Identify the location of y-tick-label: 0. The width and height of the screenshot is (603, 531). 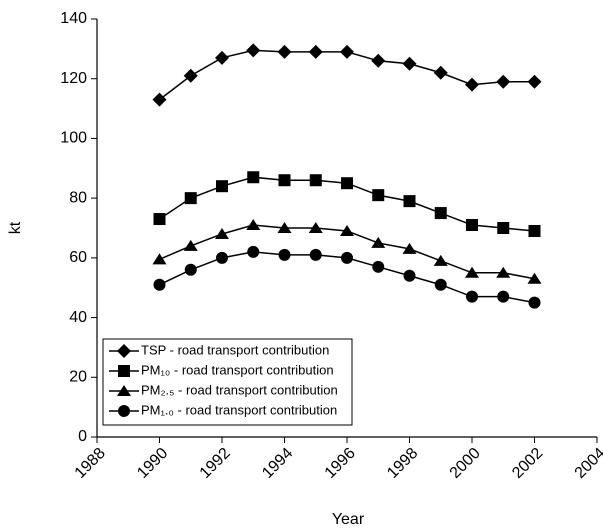
(82, 436).